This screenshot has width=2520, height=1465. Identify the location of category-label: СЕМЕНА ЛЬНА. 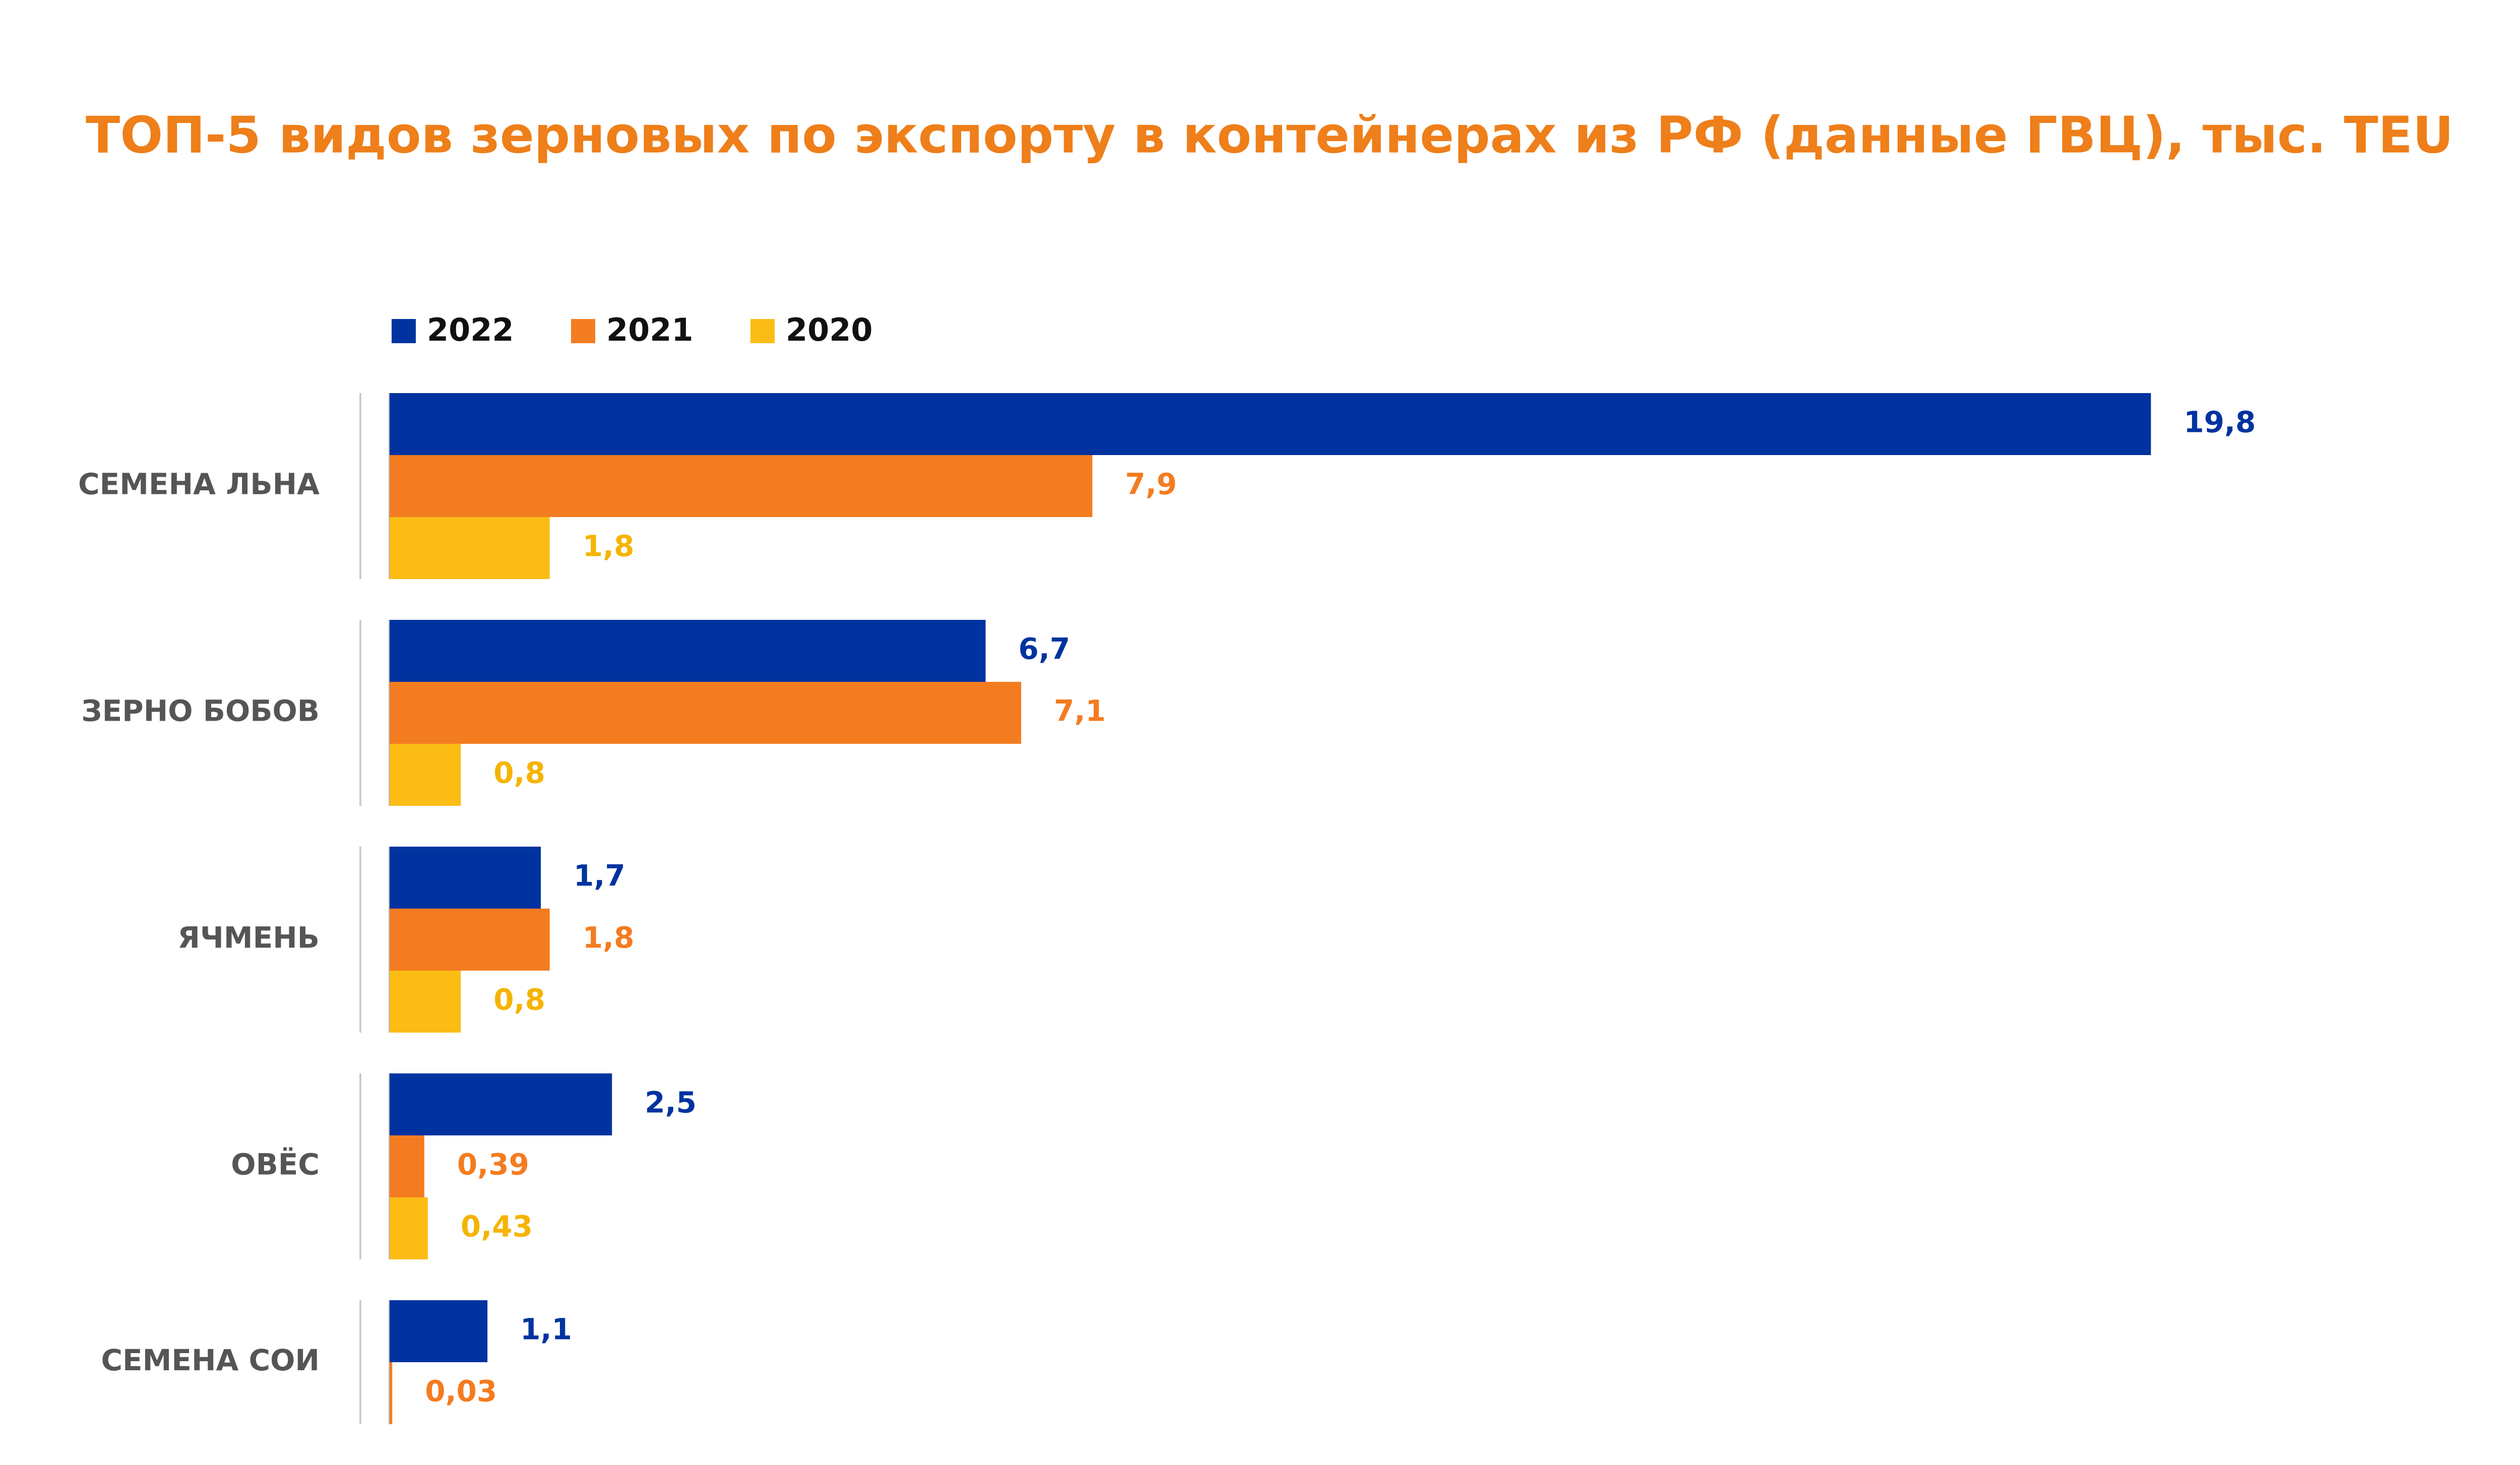
(199, 484).